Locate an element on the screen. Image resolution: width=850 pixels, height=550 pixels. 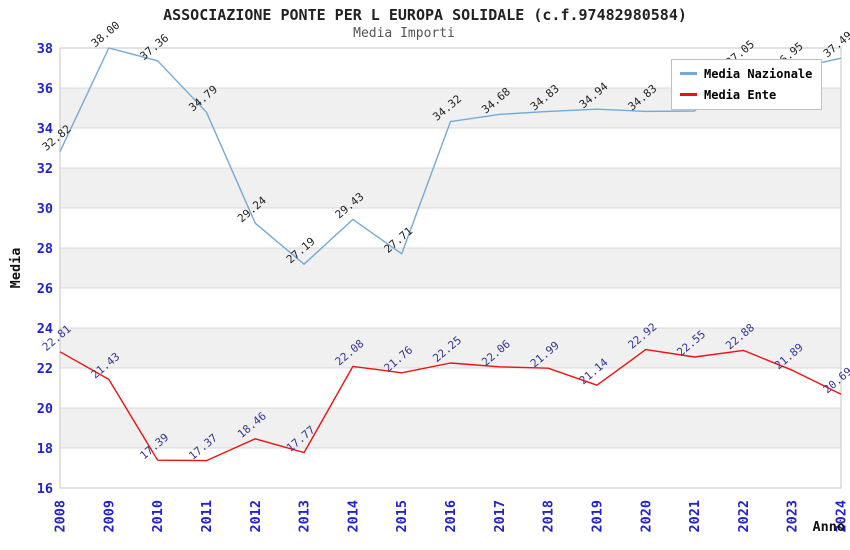
legend-label-media-nazionale: Media Nazionale is located at coordinates (758, 73).